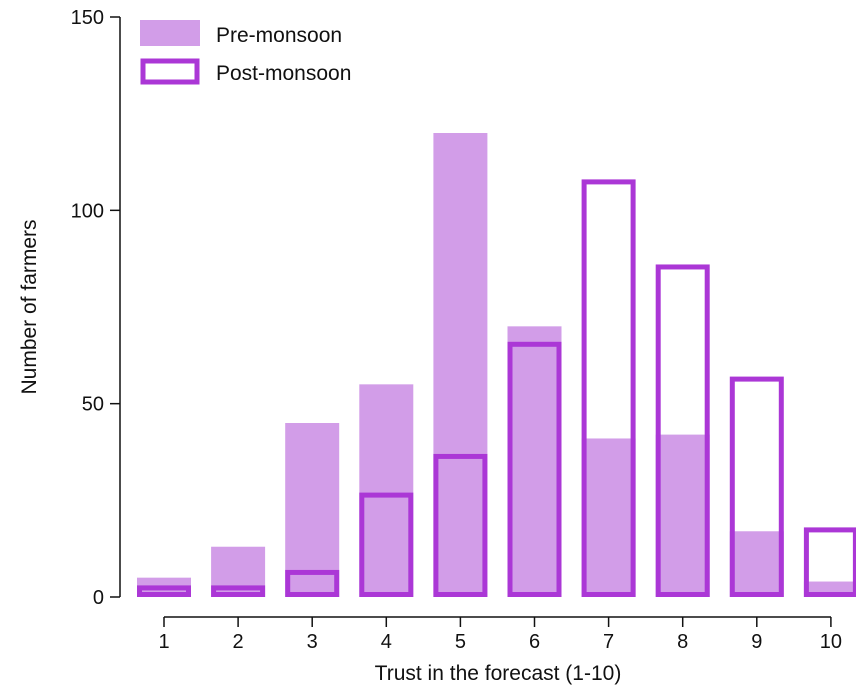  Describe the element at coordinates (93, 405) in the screenshot. I see `y-tick-label-50: 50` at that location.